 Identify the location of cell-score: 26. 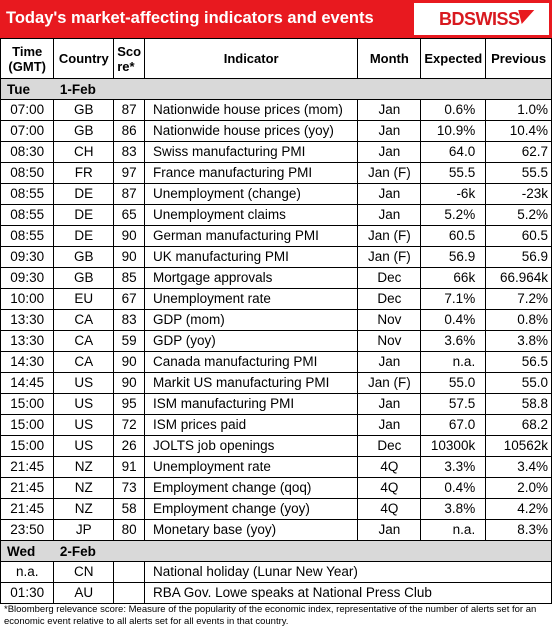
(129, 446).